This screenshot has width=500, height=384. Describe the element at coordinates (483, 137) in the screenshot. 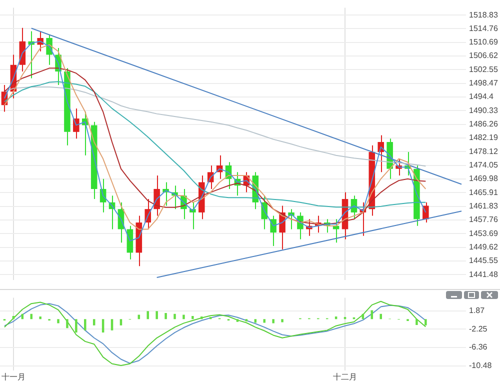

I see `y-tick-label: 1482.19` at that location.